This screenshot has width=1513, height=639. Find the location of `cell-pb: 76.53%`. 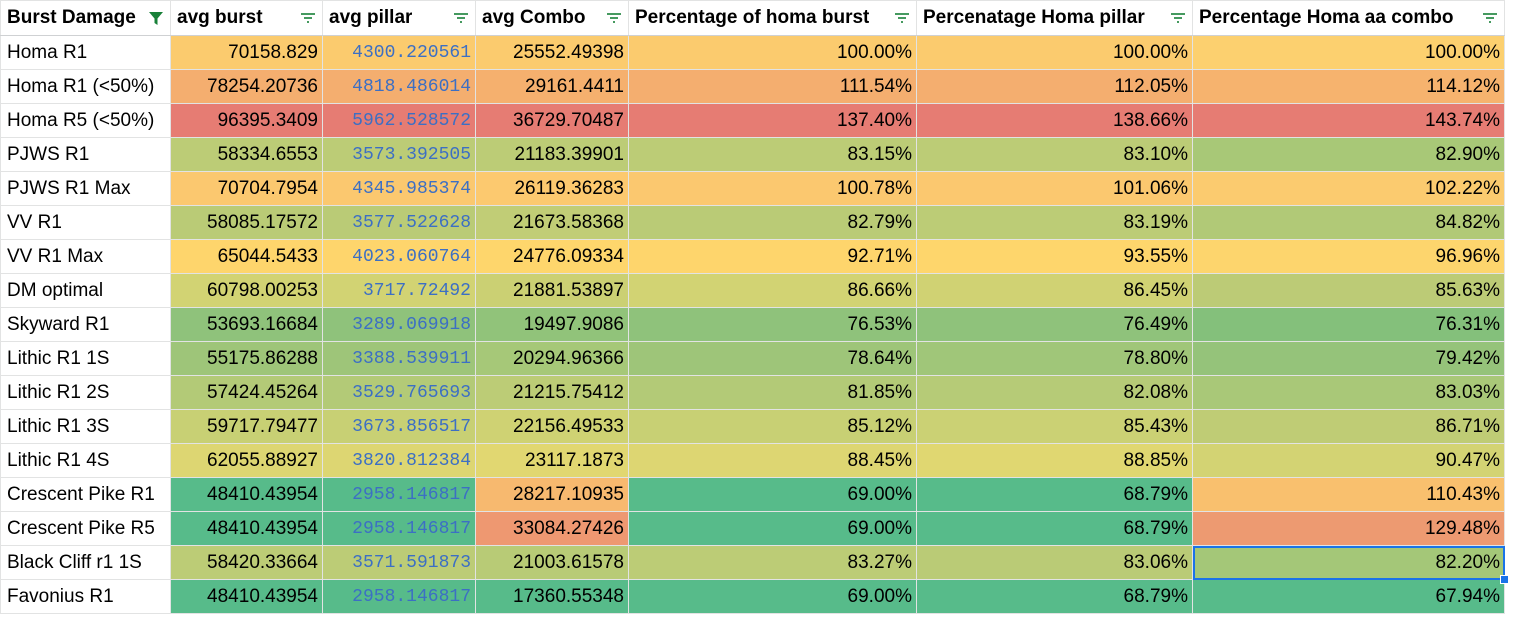

cell-pb: 76.53% is located at coordinates (772, 324).